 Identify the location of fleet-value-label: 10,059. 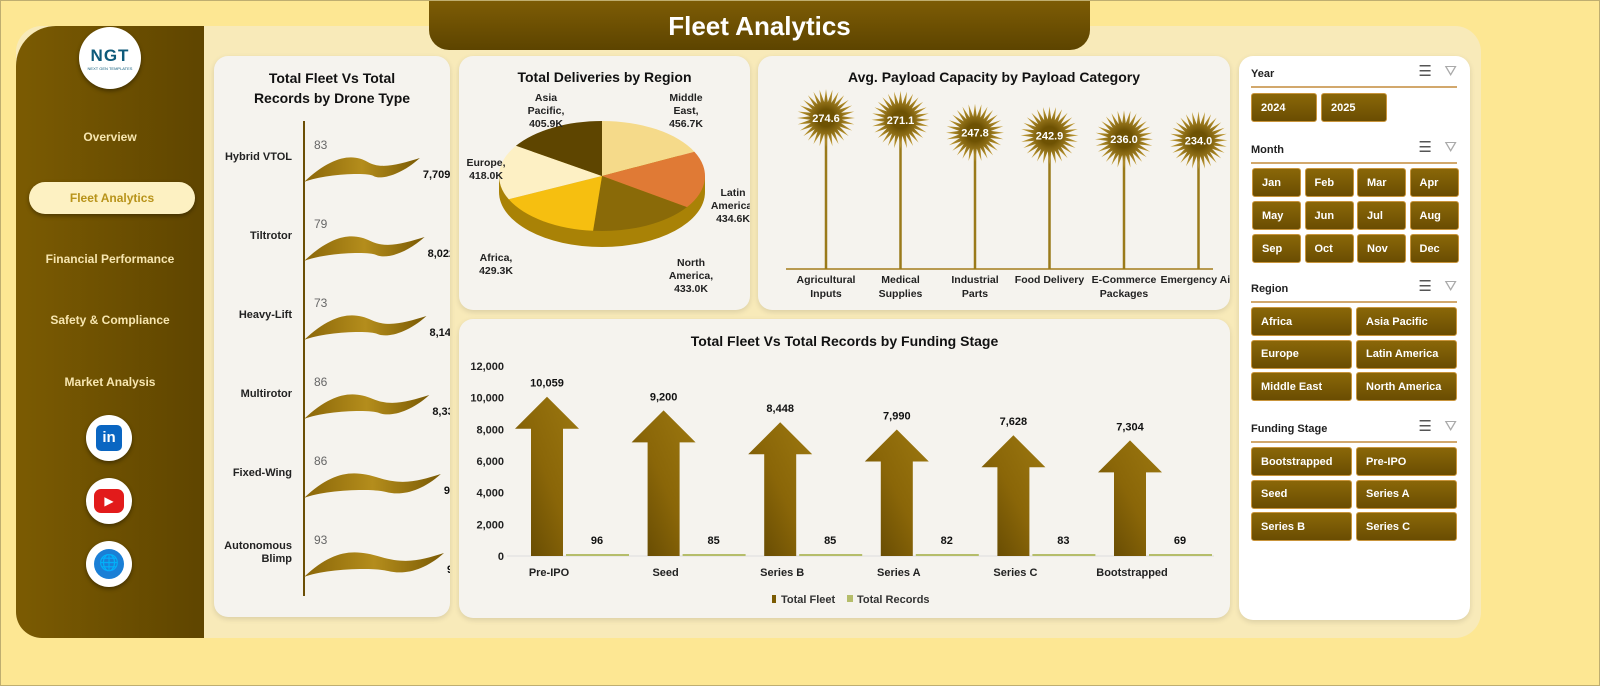
(547, 384).